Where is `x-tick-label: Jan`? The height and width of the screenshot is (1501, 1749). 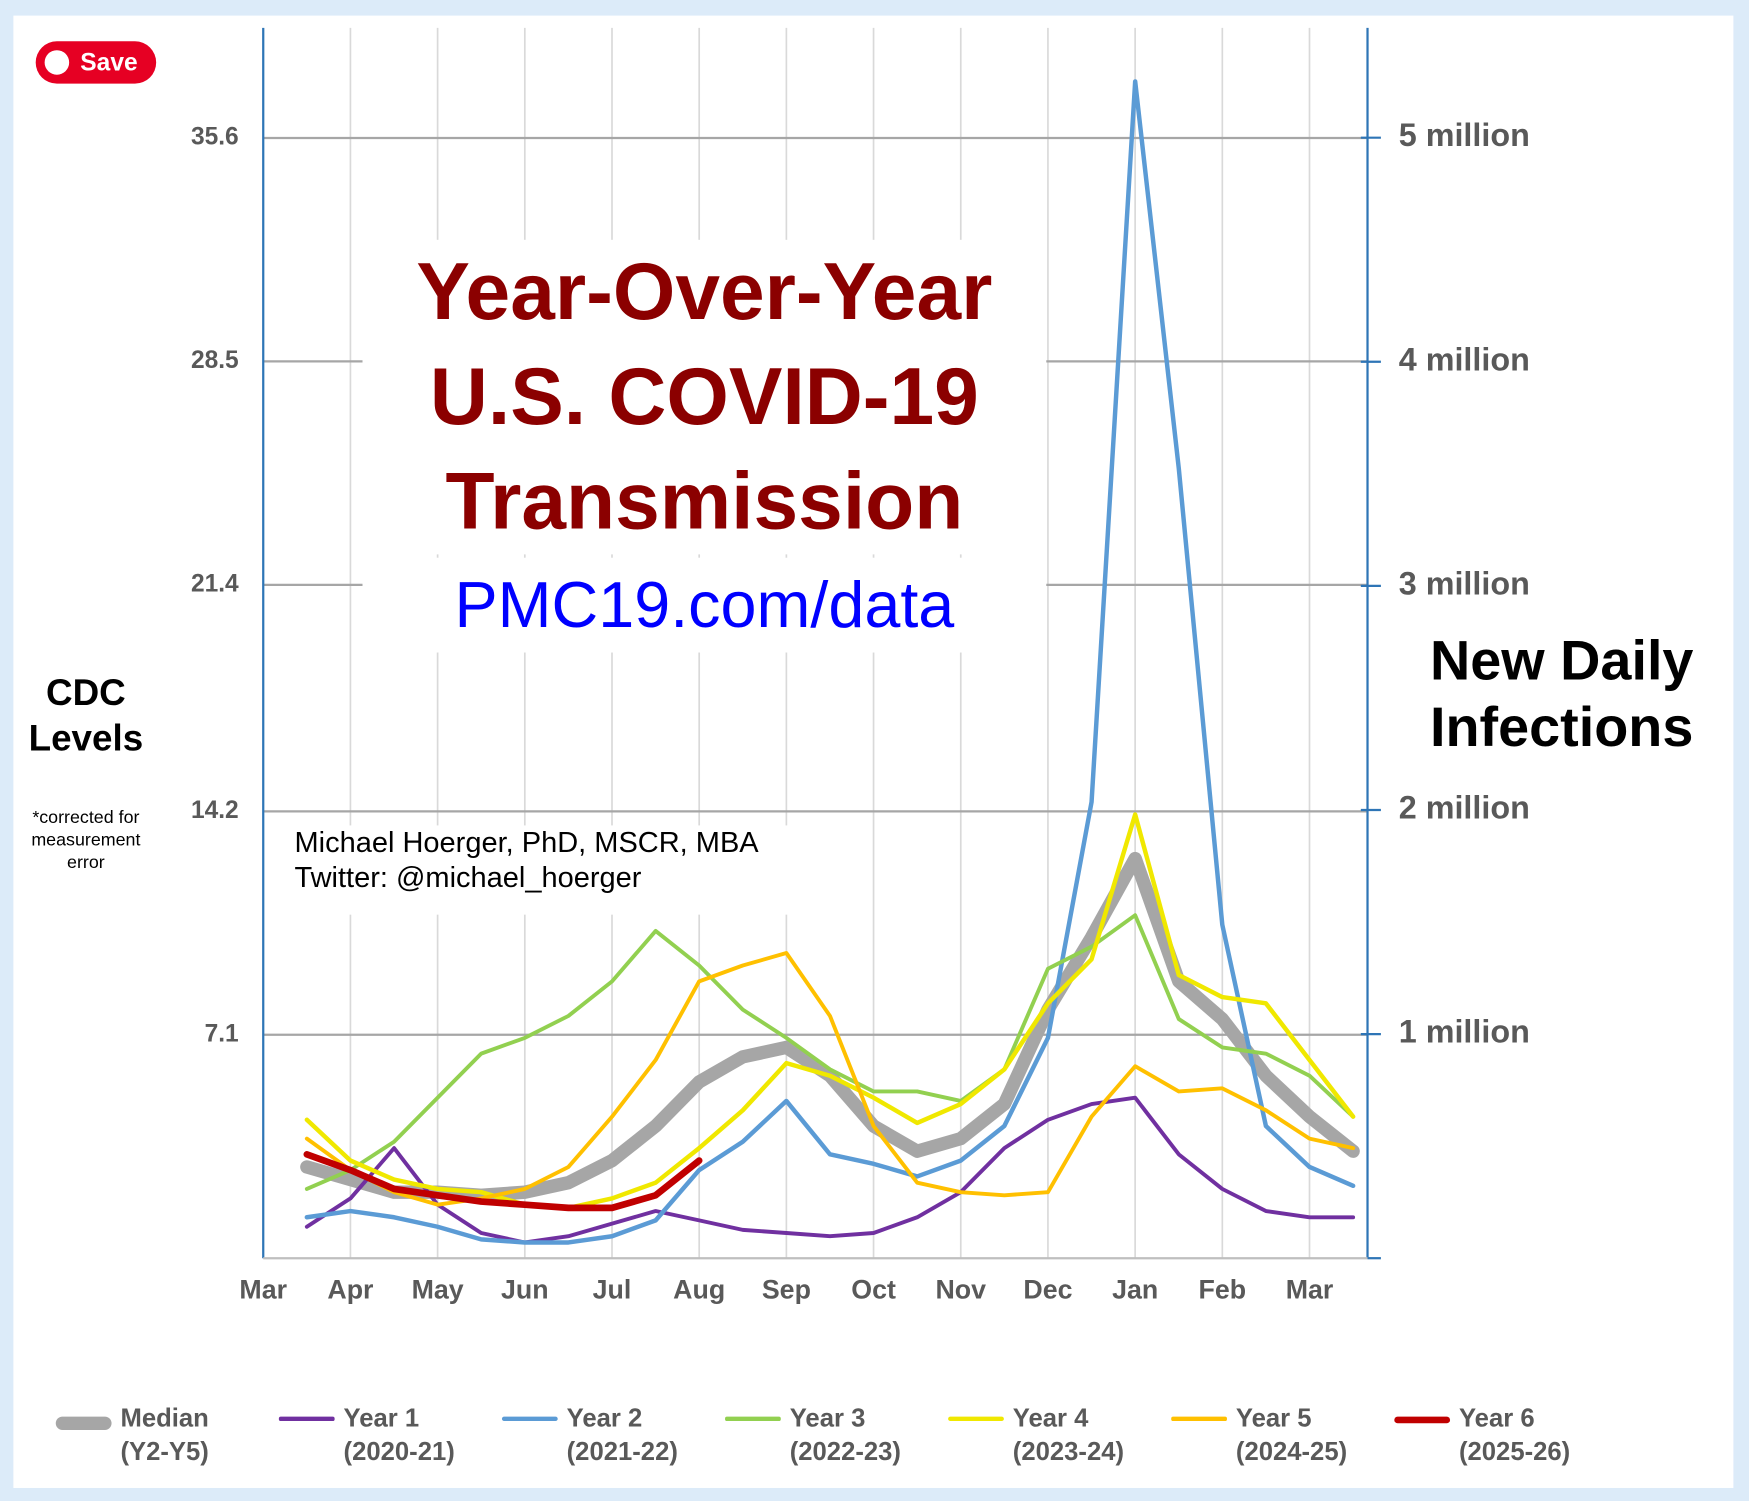 x-tick-label: Jan is located at coordinates (1135, 1290).